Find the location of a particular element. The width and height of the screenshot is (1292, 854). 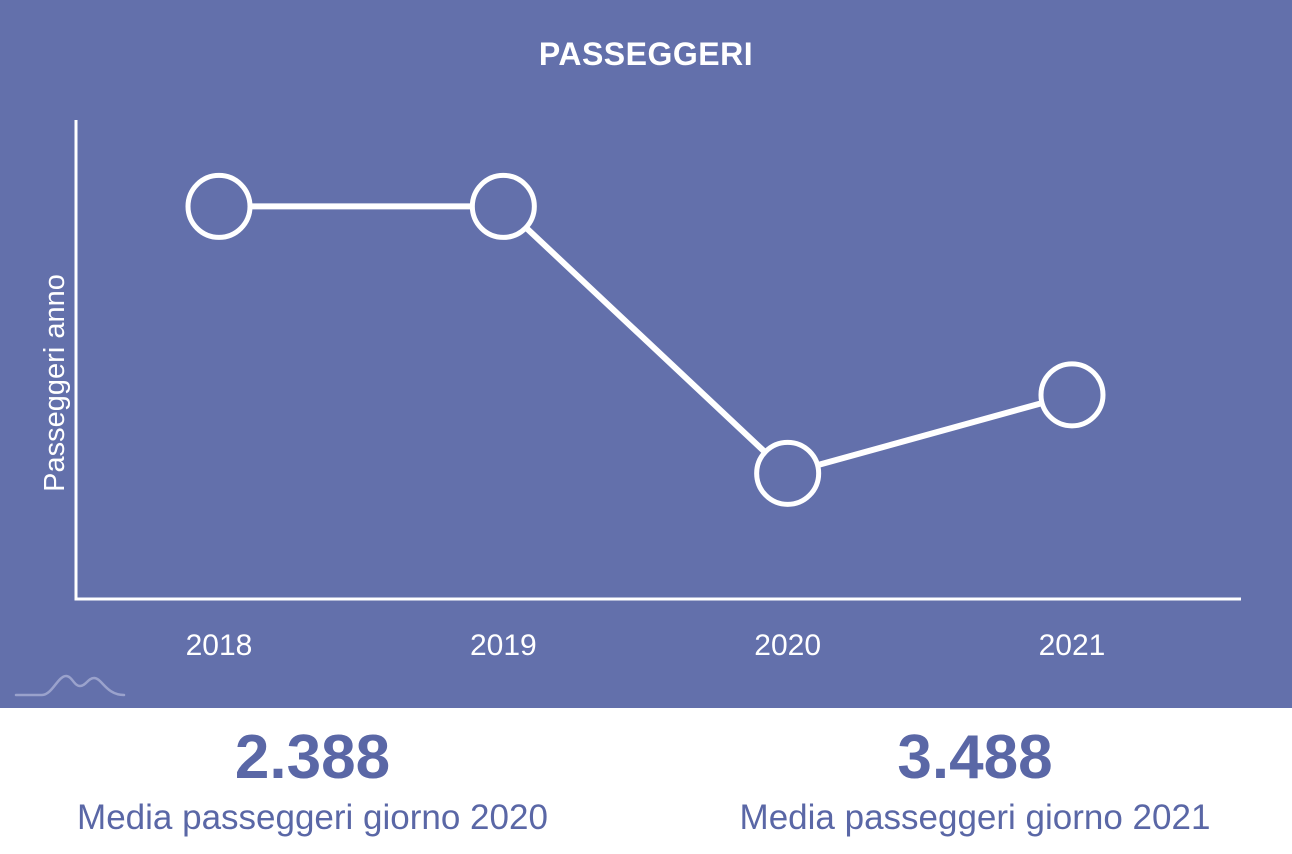

x-tick-label-2020: 2020 is located at coordinates (787, 645).